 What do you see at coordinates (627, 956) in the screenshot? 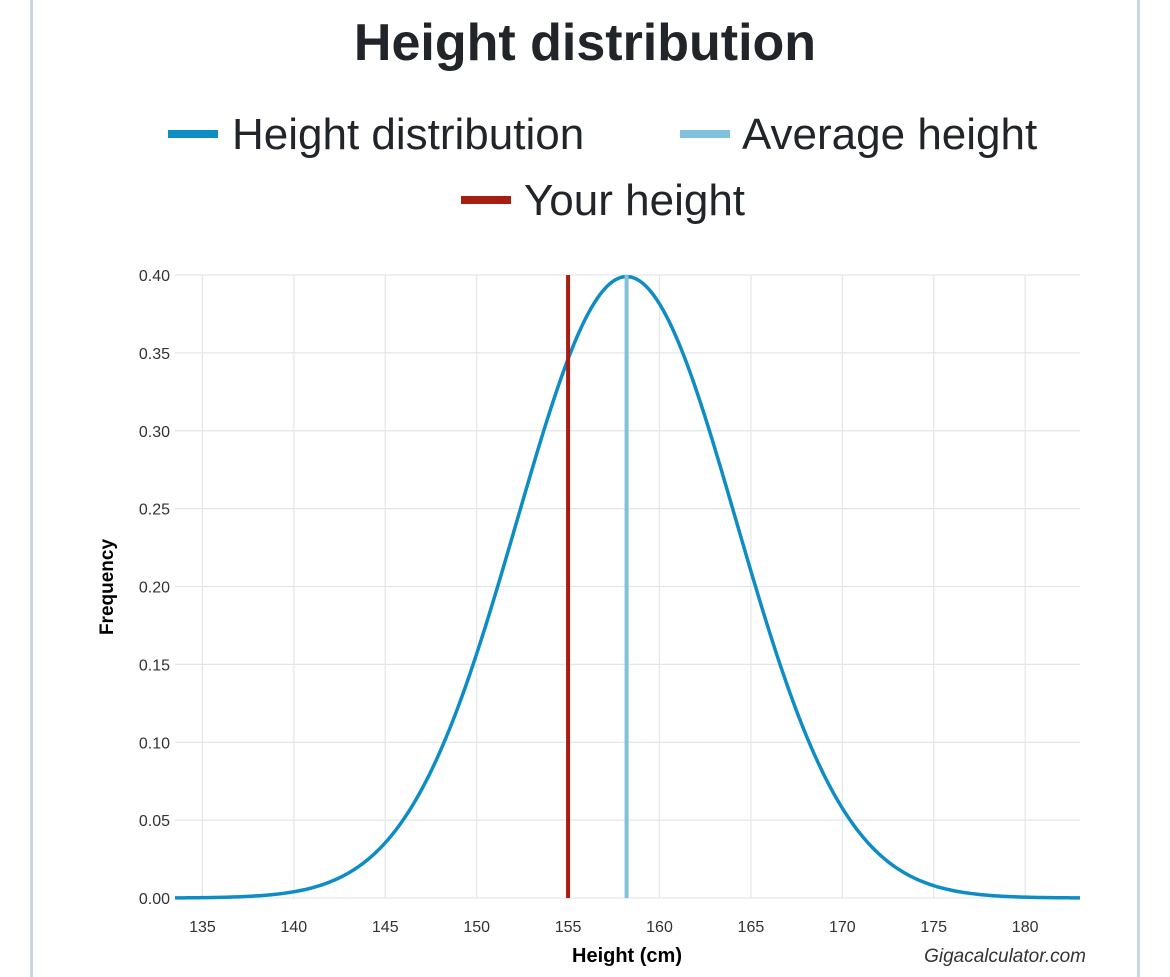
I see `x-axis-label: Height (cm)` at bounding box center [627, 956].